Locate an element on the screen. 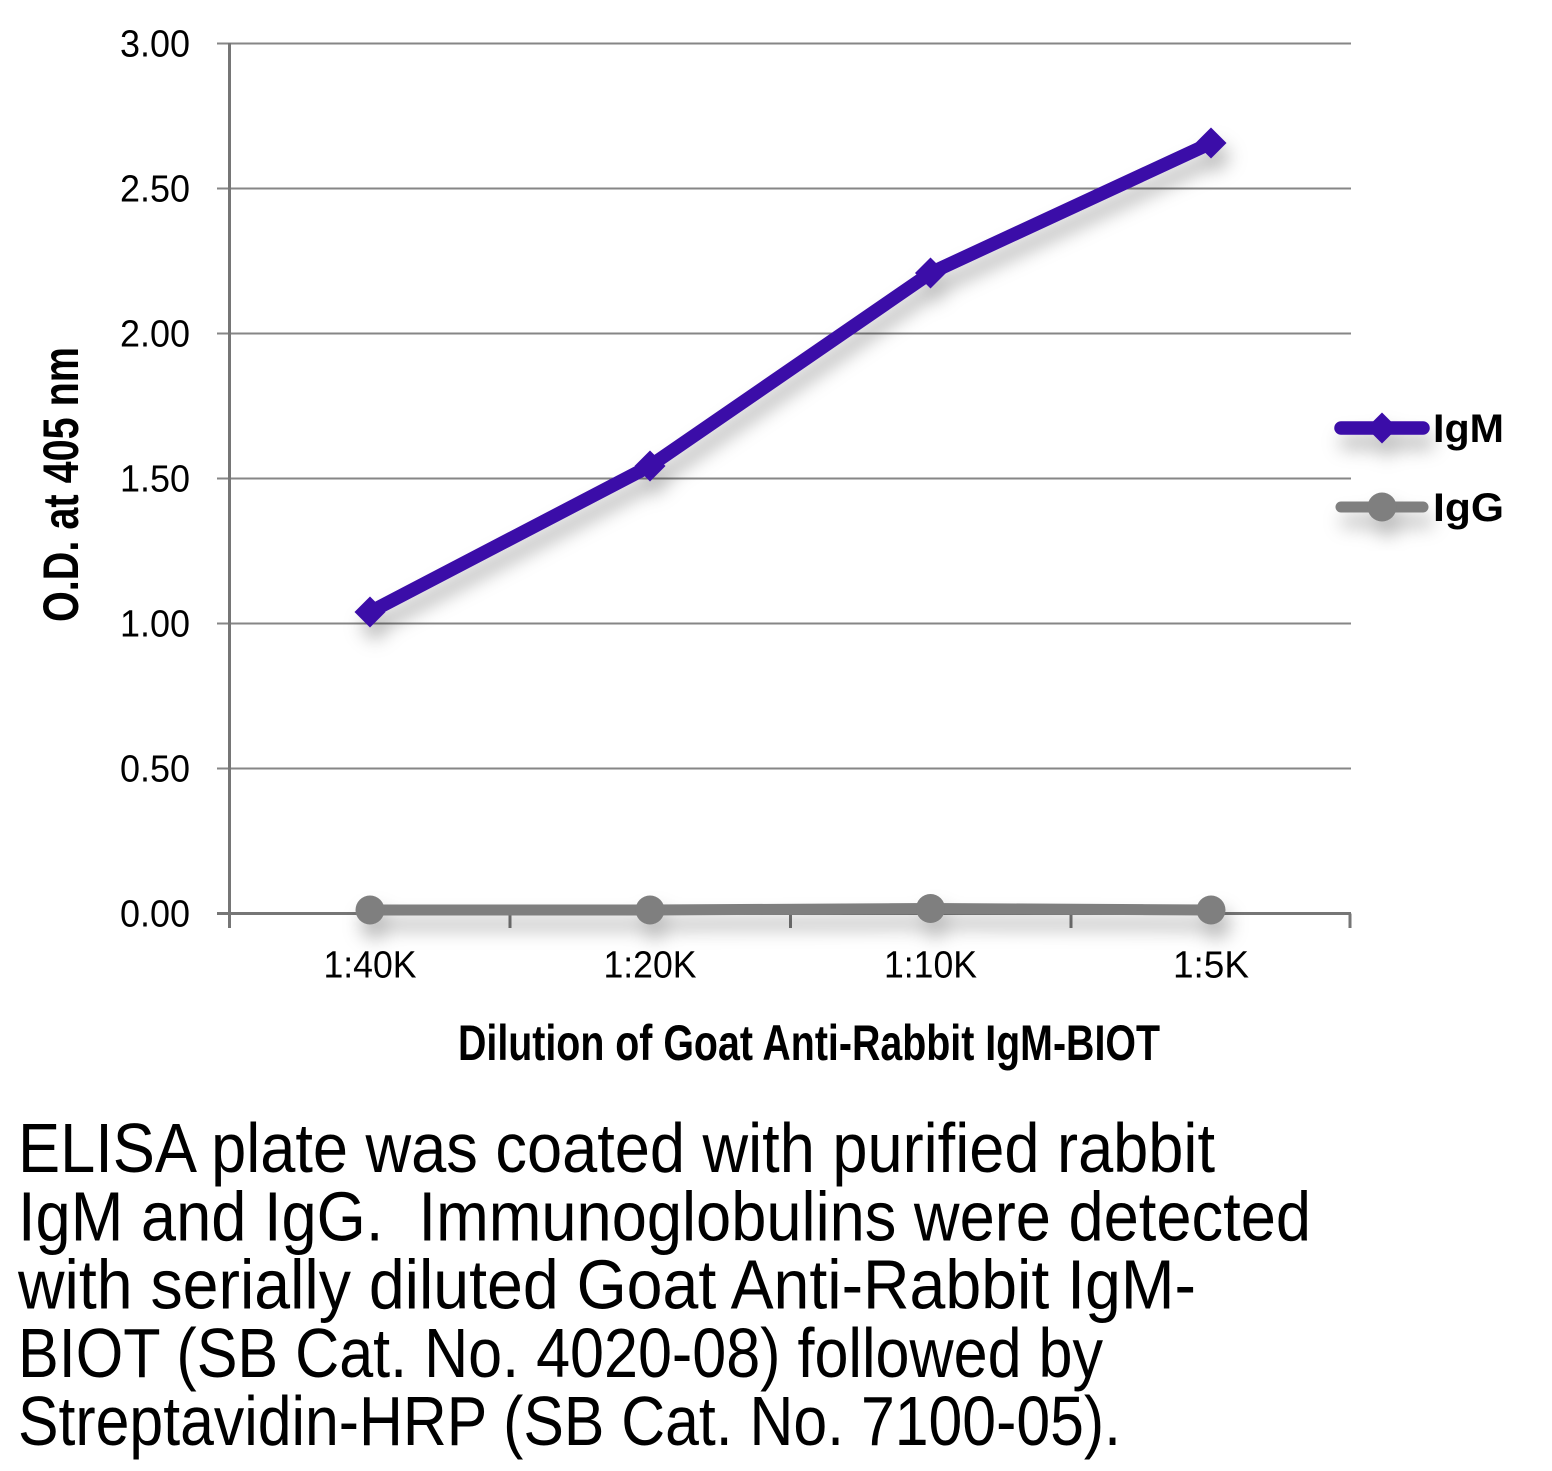  svg-text: 1:40K is located at coordinates (370, 966).